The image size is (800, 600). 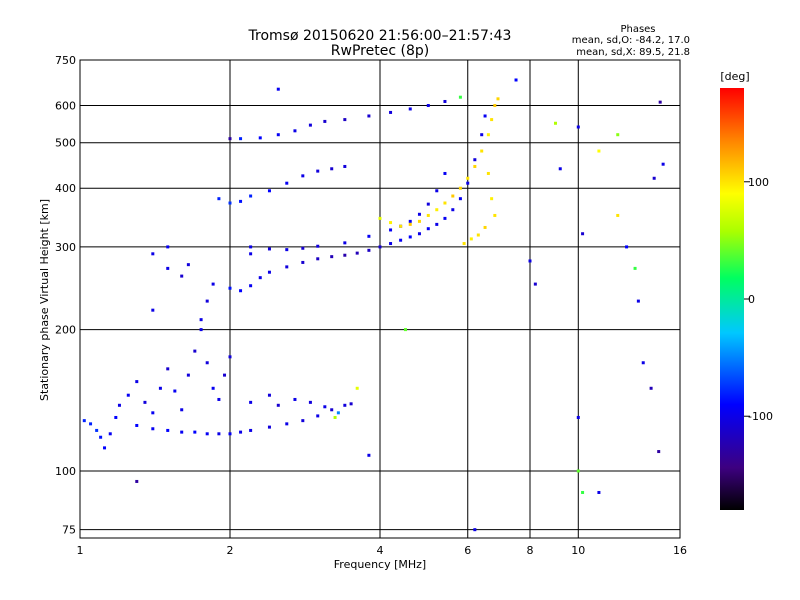 I want to click on x-tick-label: 8, so click(x=530, y=550).